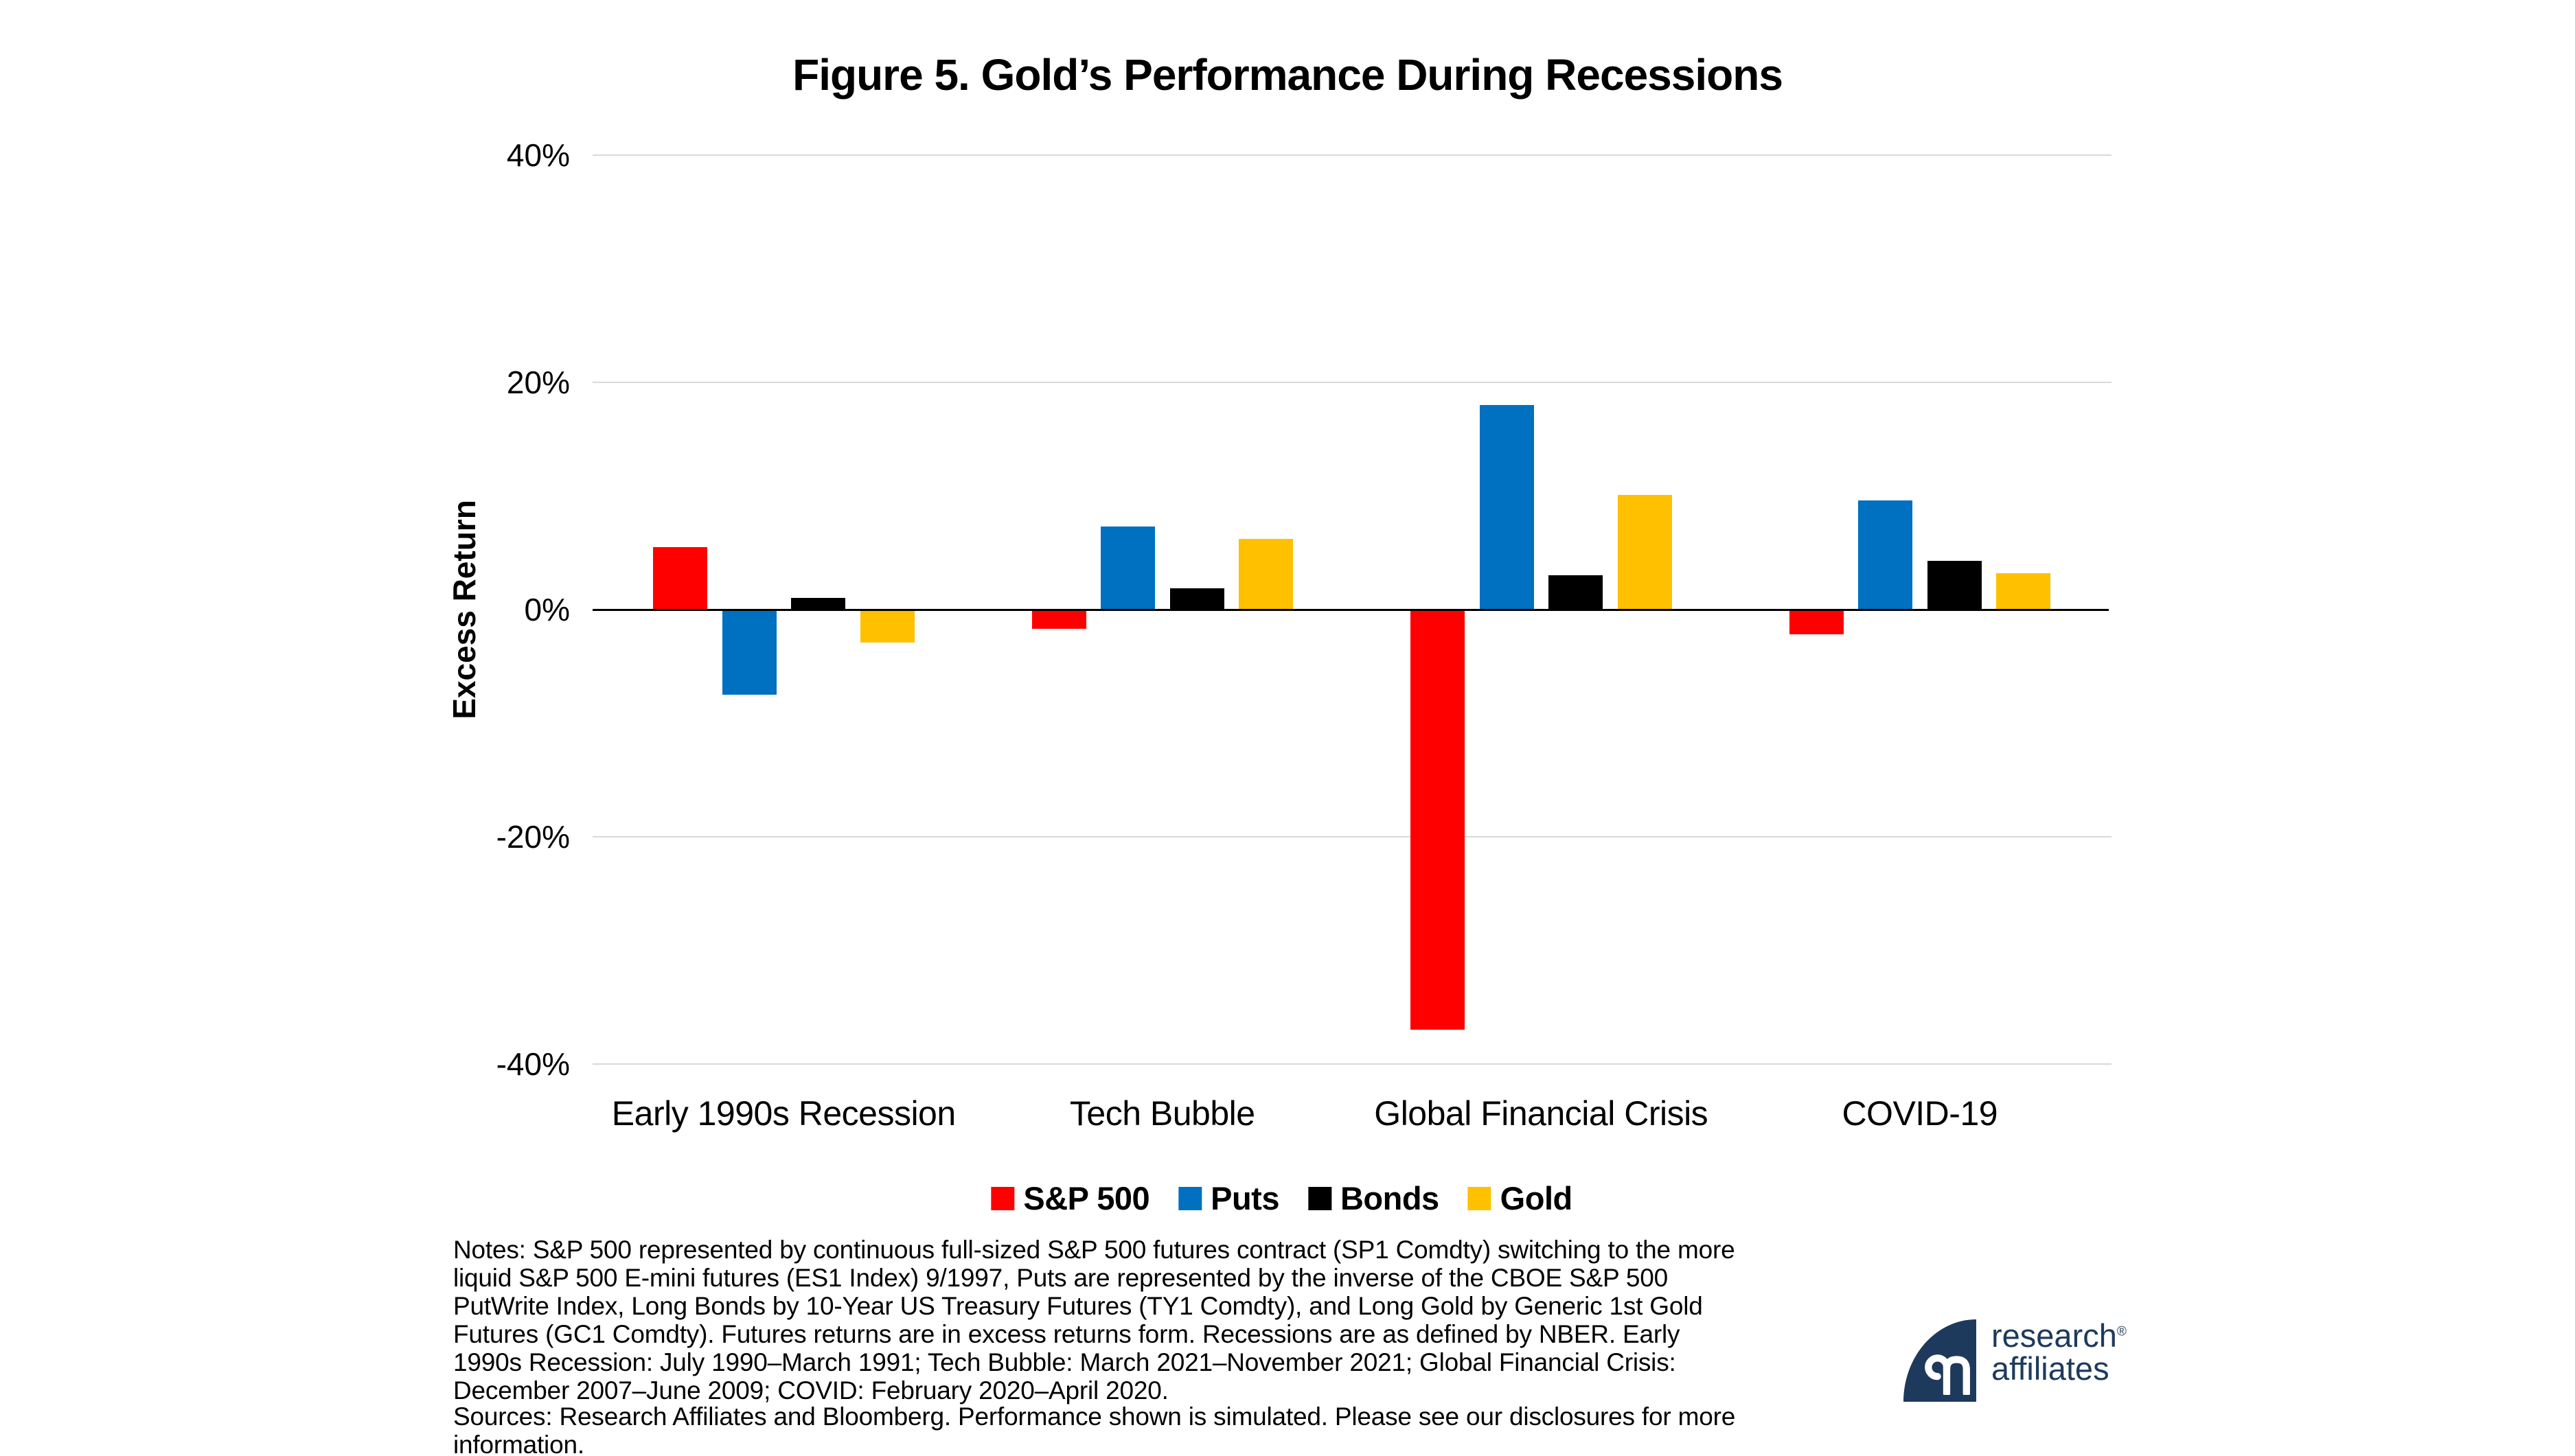 The width and height of the screenshot is (2575, 1456). I want to click on y-tick-label-40: 40%, so click(538, 155).